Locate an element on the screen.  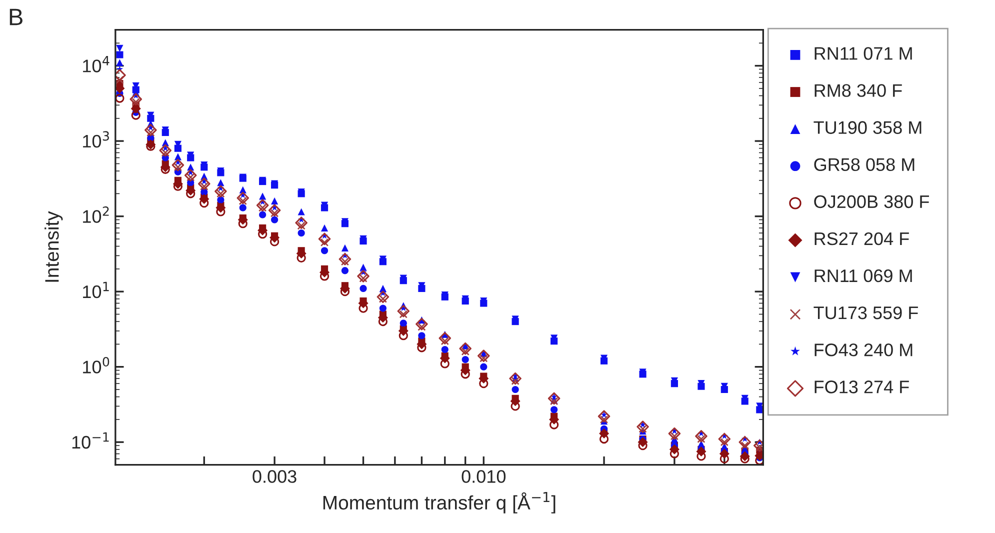
legend-label: FO43 240 M is located at coordinates (863, 350).